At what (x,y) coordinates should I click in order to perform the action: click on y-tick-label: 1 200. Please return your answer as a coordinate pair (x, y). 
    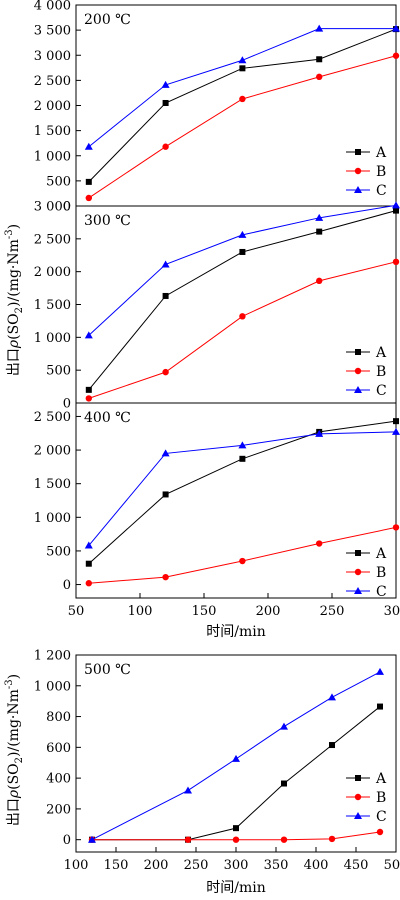
    Looking at the image, I should click on (52, 656).